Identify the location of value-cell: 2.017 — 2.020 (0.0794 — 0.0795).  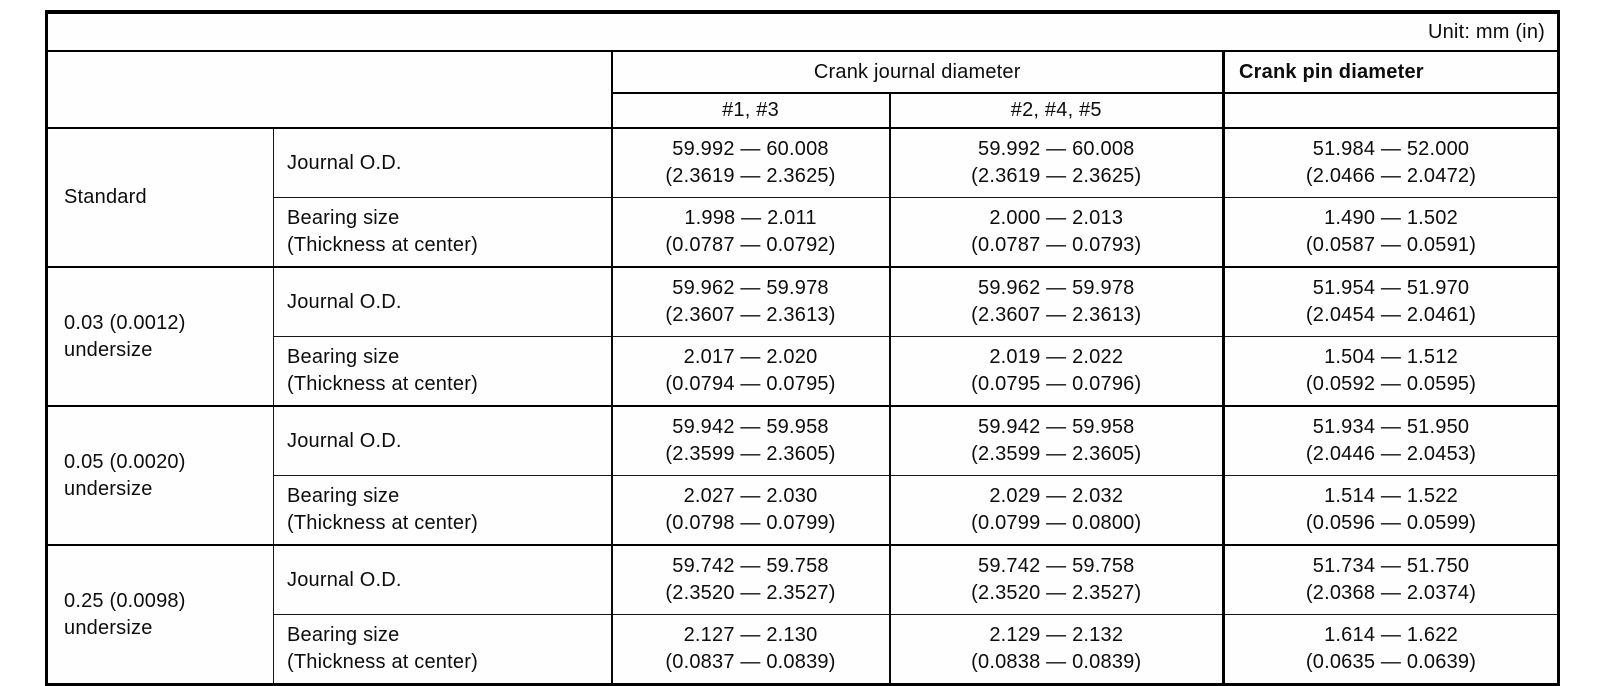
(750, 371).